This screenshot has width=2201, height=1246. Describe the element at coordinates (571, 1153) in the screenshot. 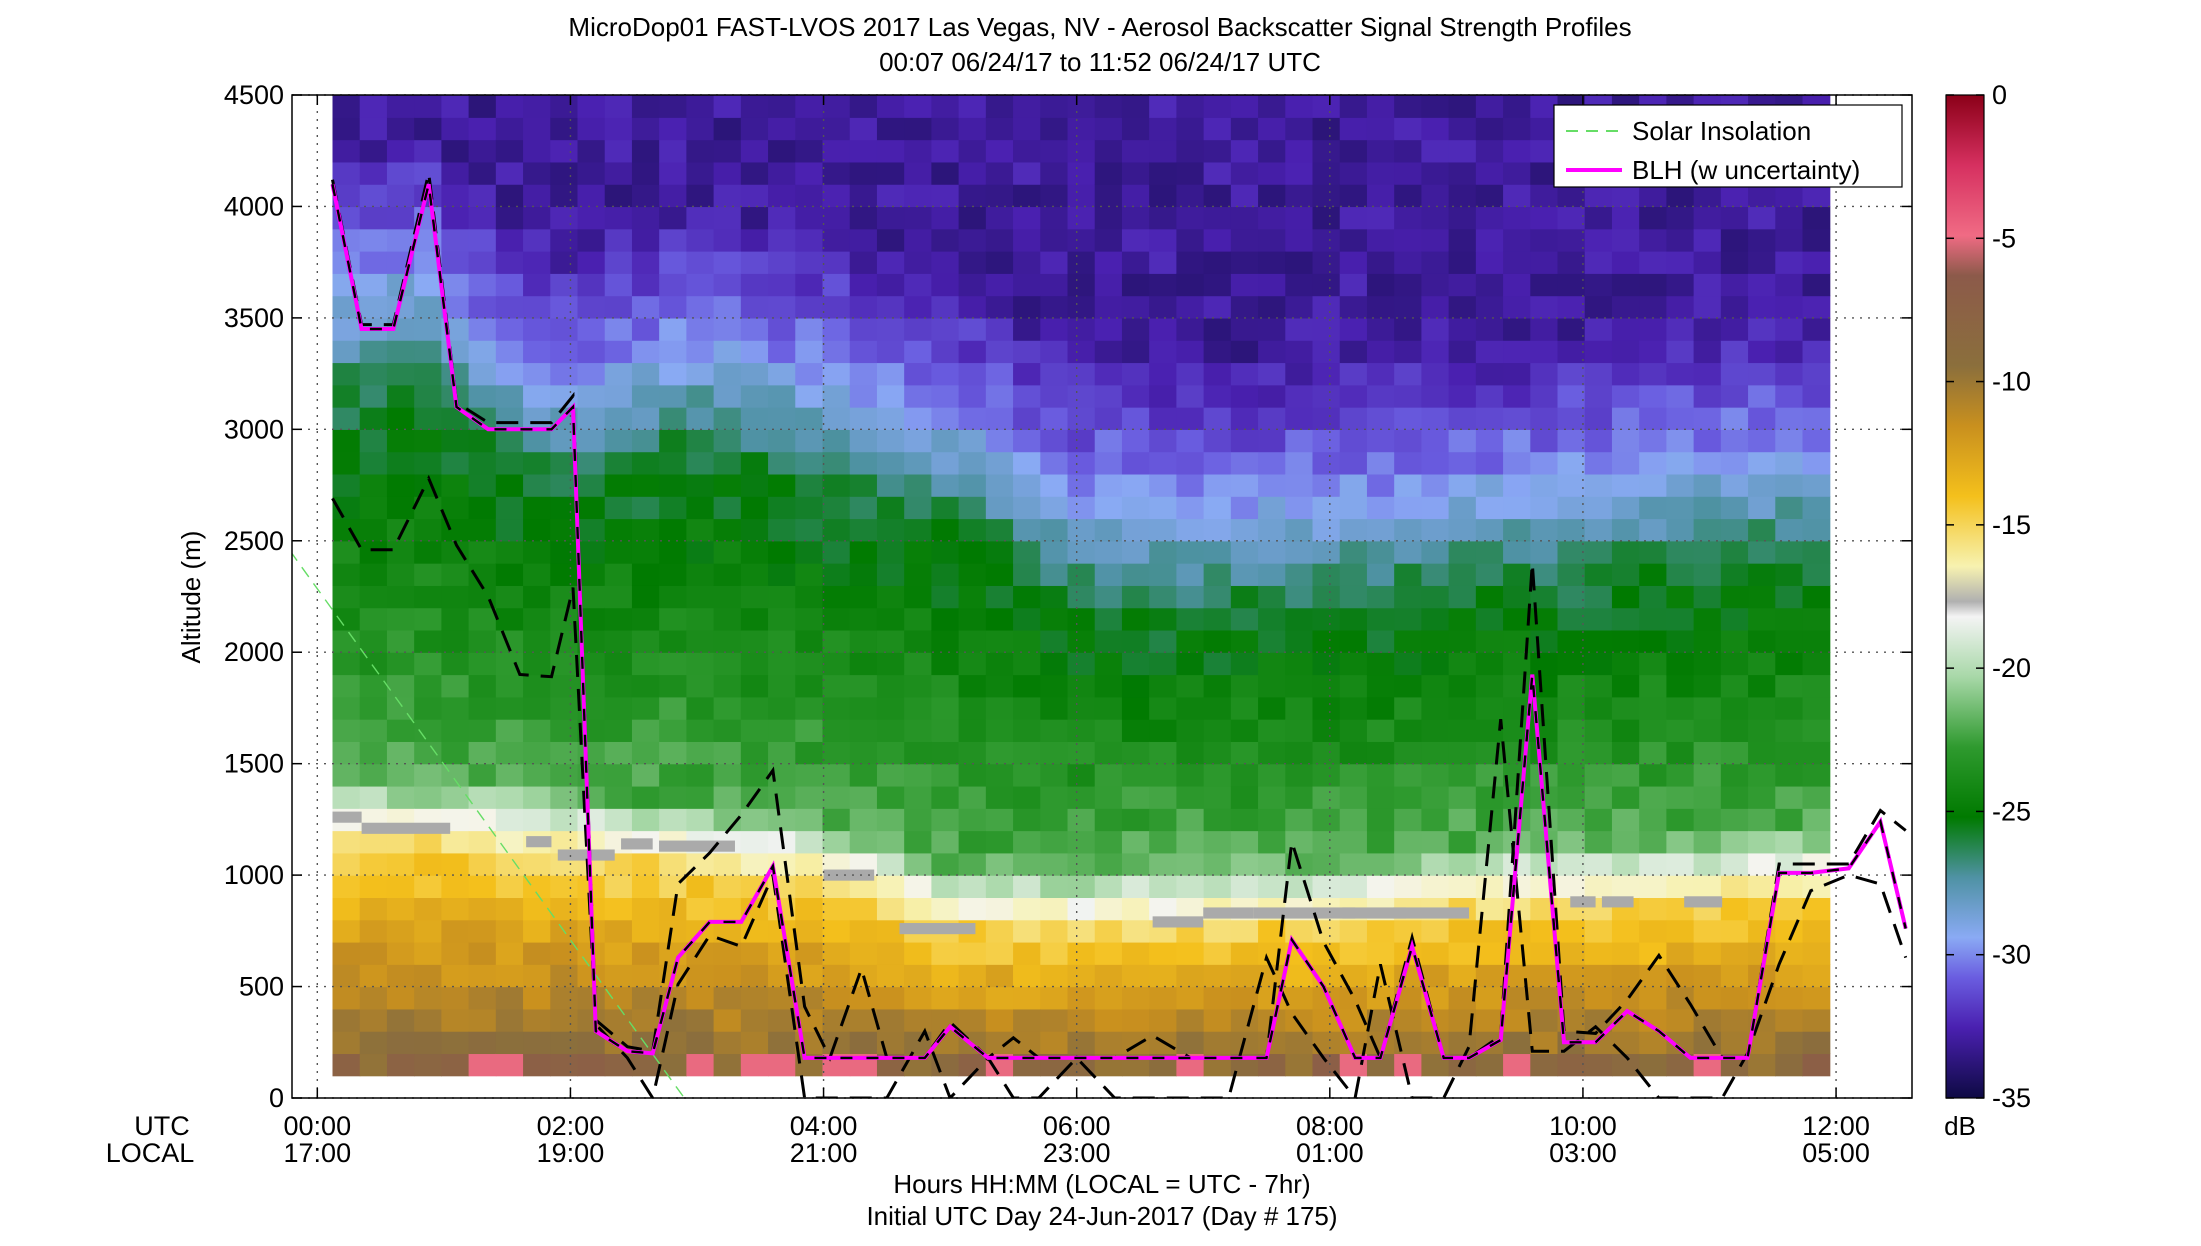

I see `x-tick-label-local: 19:00` at that location.